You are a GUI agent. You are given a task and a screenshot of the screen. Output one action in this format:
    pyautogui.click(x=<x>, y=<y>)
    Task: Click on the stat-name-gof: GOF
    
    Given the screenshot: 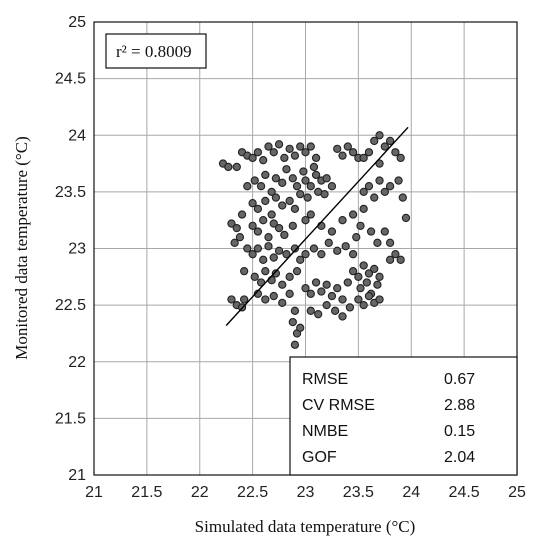 What is the action you would take?
    pyautogui.click(x=319, y=457)
    